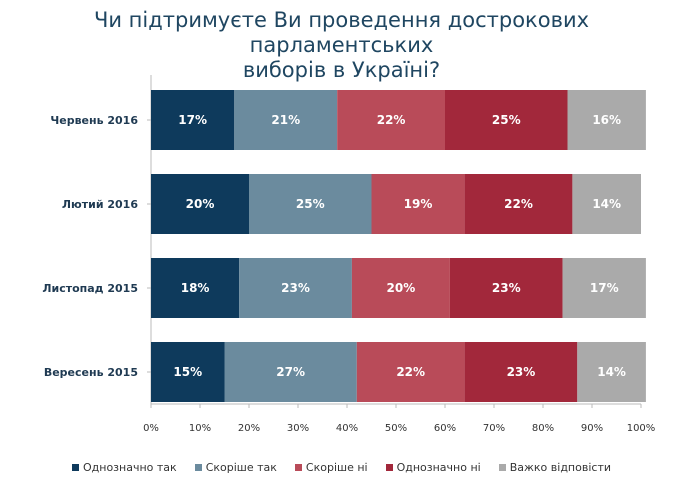 The height and width of the screenshot is (492, 683). I want to click on x-tick-label: 70%, so click(494, 428).